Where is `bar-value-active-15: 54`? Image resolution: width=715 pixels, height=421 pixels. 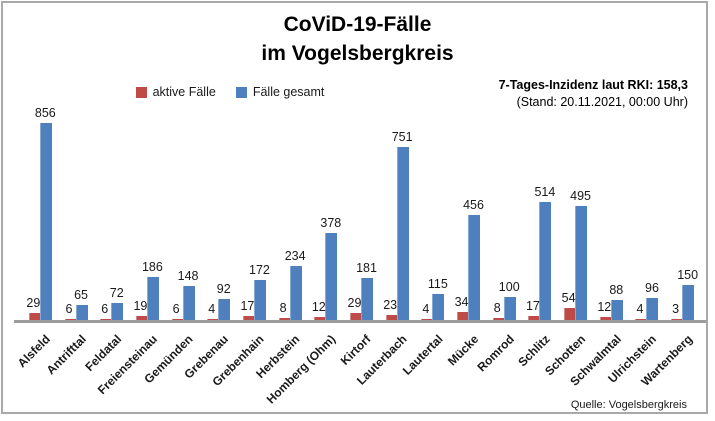
bar-value-active-15: 54 is located at coordinates (568, 297).